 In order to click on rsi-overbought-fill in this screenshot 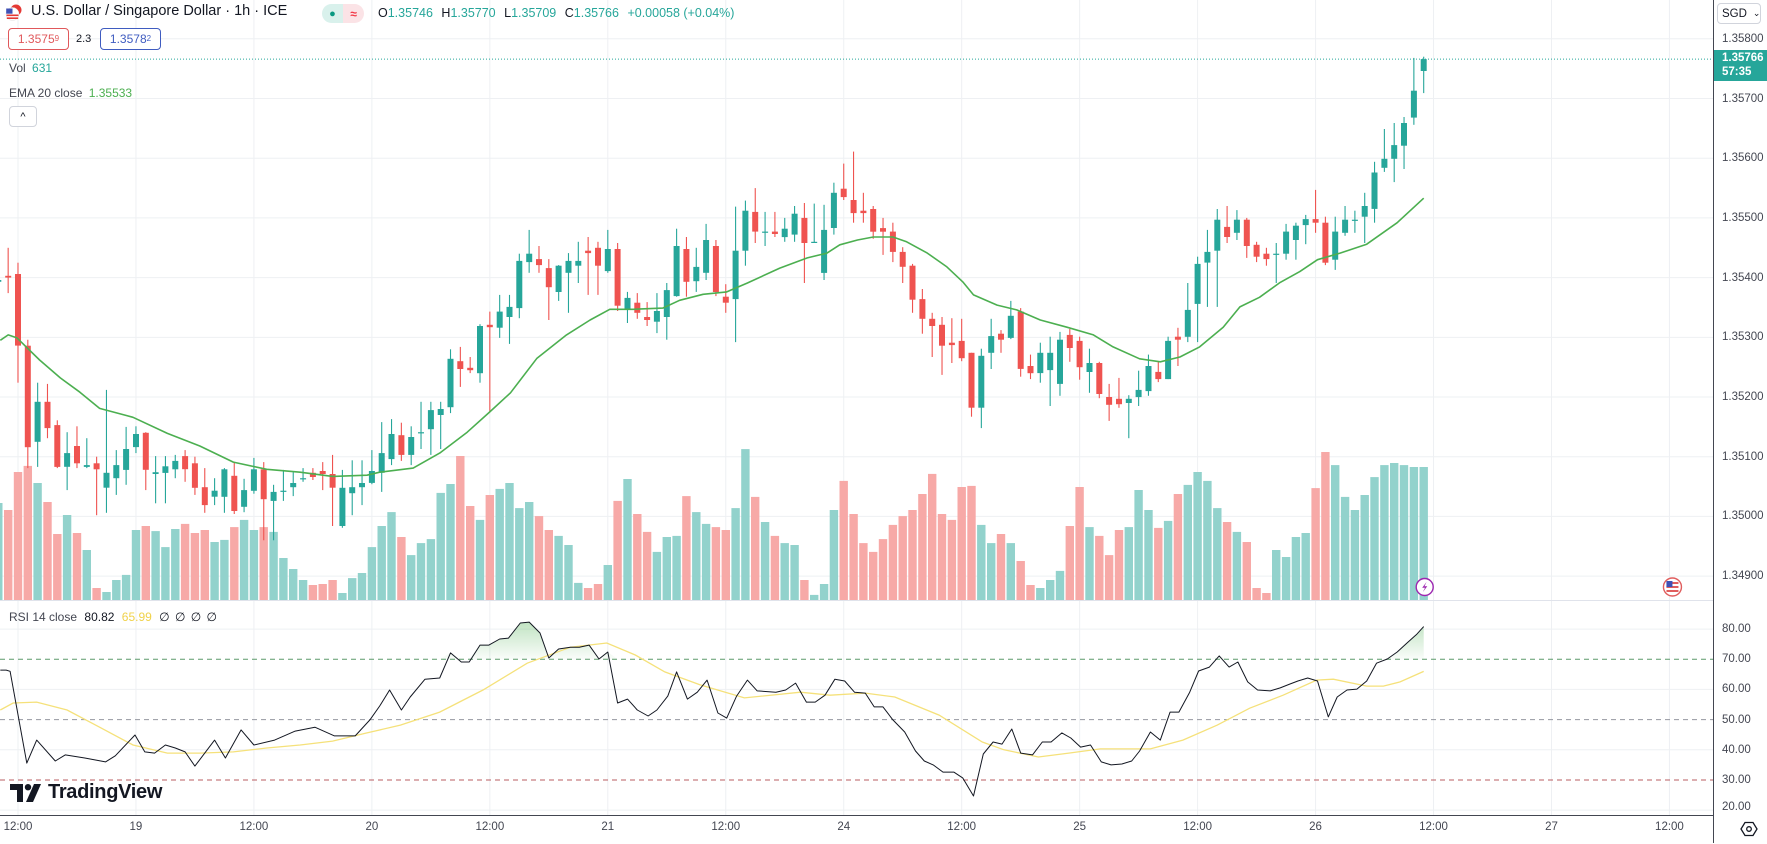, I will do `click(712, 641)`.